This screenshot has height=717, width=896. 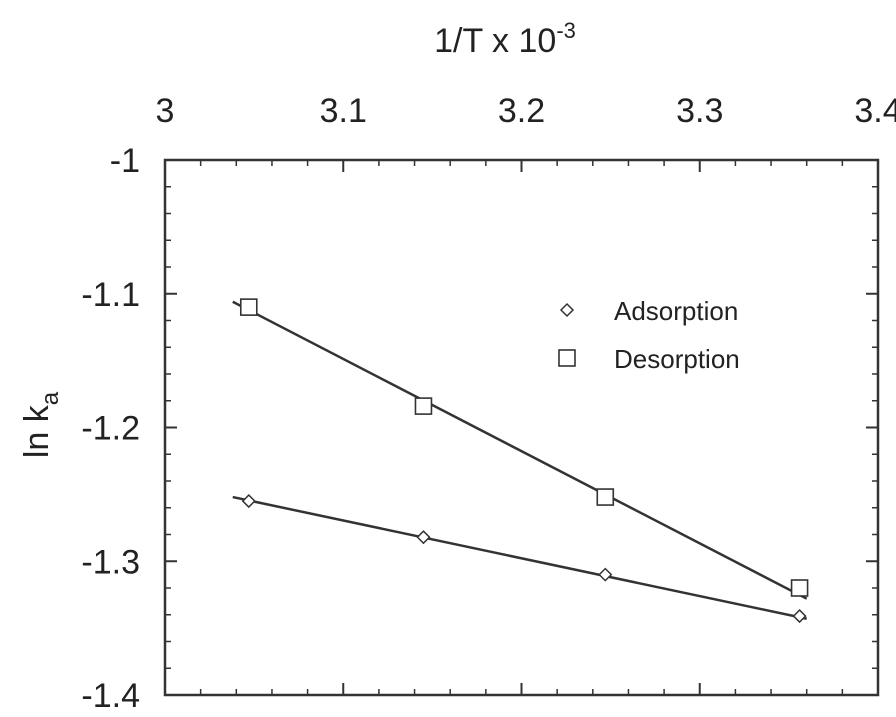 I want to click on legend-desorption-label: Desorption, so click(x=677, y=359).